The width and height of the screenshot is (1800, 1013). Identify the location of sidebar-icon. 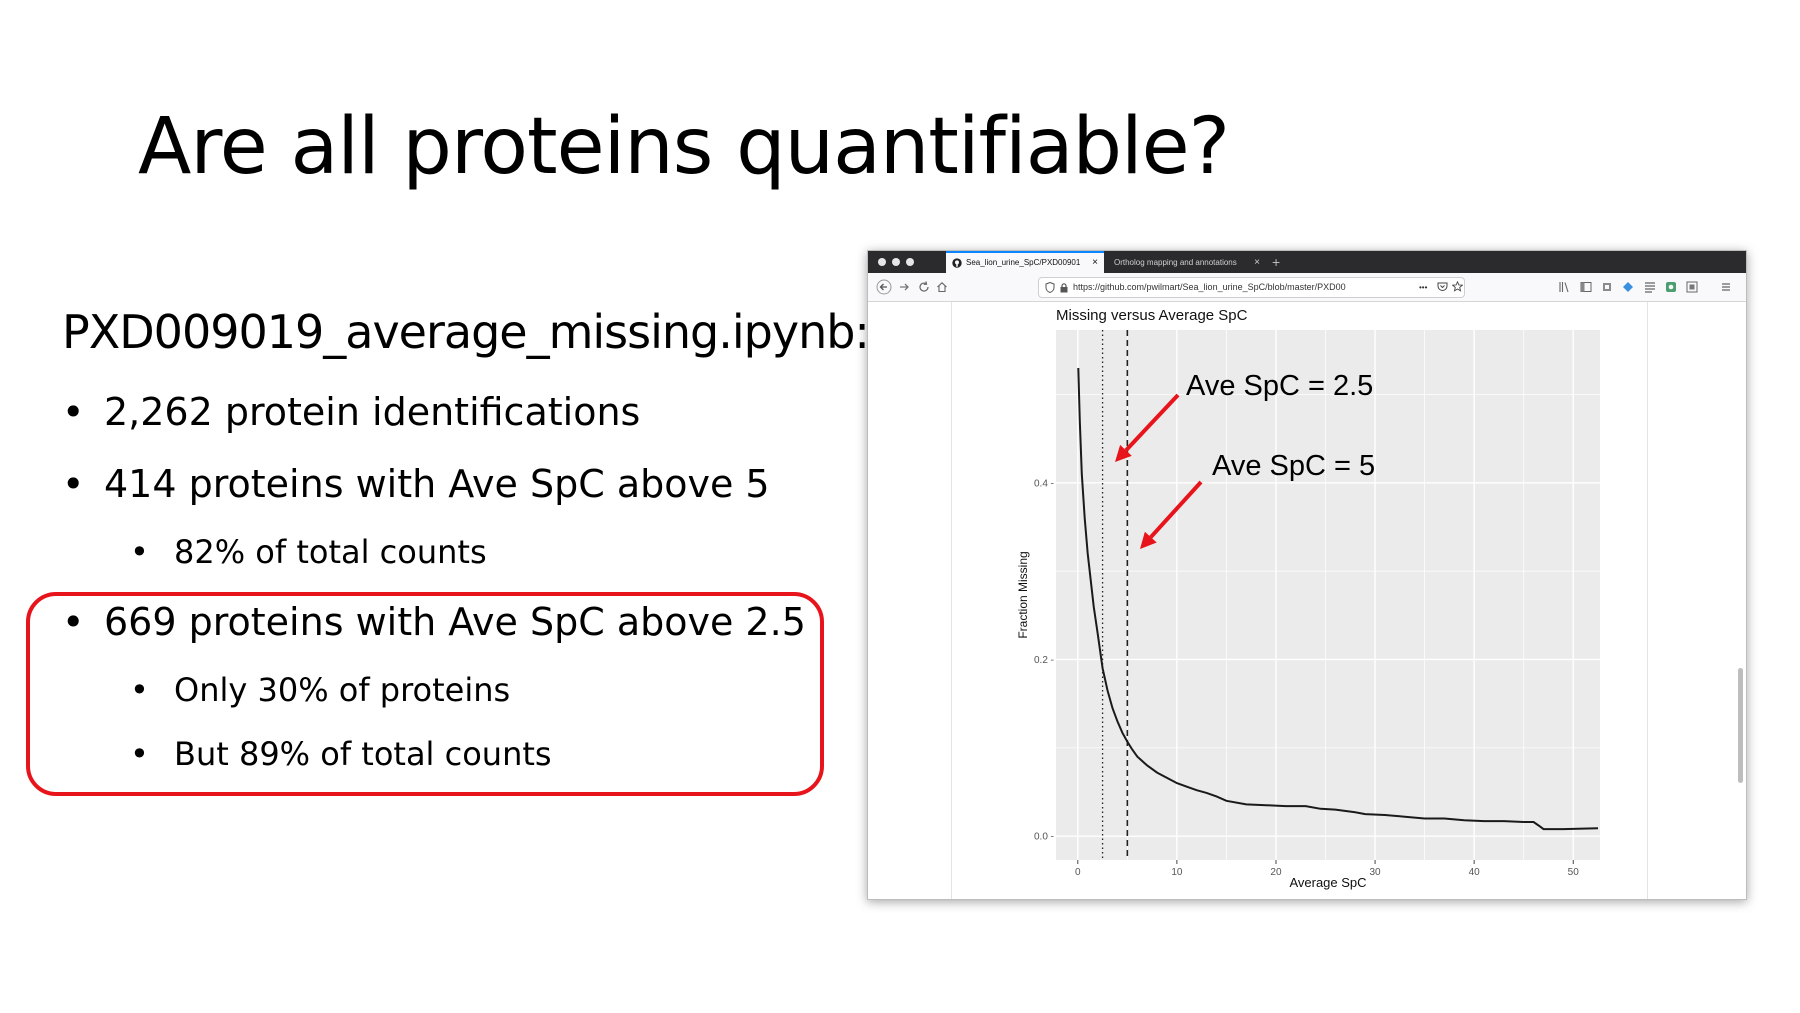
(1586, 287).